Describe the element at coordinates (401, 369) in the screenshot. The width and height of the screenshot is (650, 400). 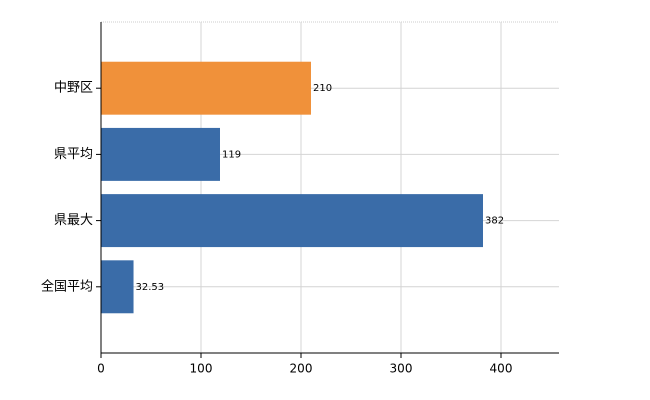
I see `x-tick-label: 300` at that location.